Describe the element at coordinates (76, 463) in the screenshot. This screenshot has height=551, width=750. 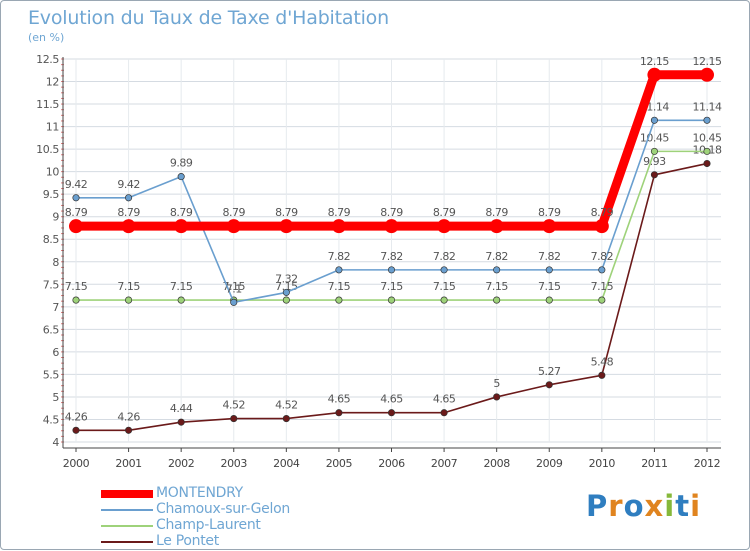
I see `x-tick-label: 2000` at that location.